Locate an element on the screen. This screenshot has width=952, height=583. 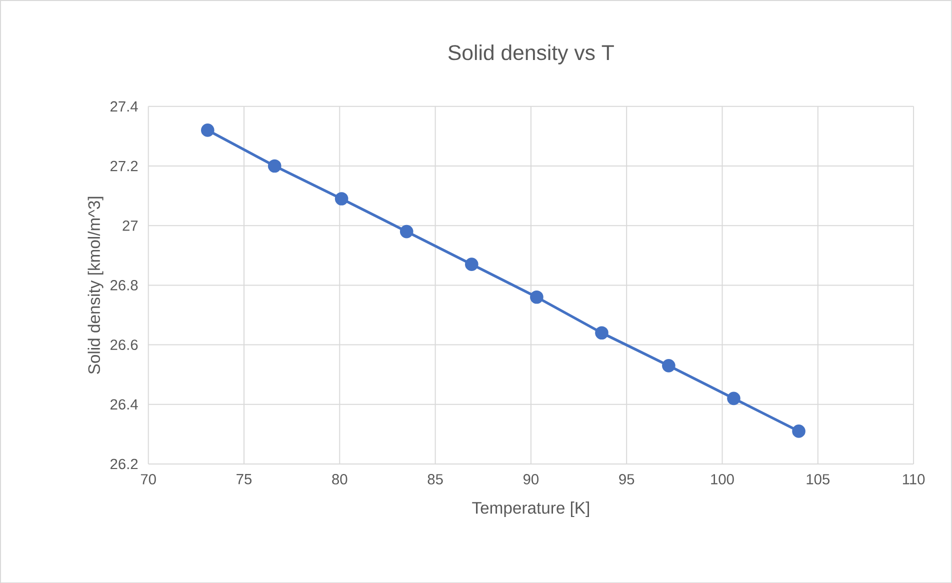
x-tick-label: 105 is located at coordinates (818, 479).